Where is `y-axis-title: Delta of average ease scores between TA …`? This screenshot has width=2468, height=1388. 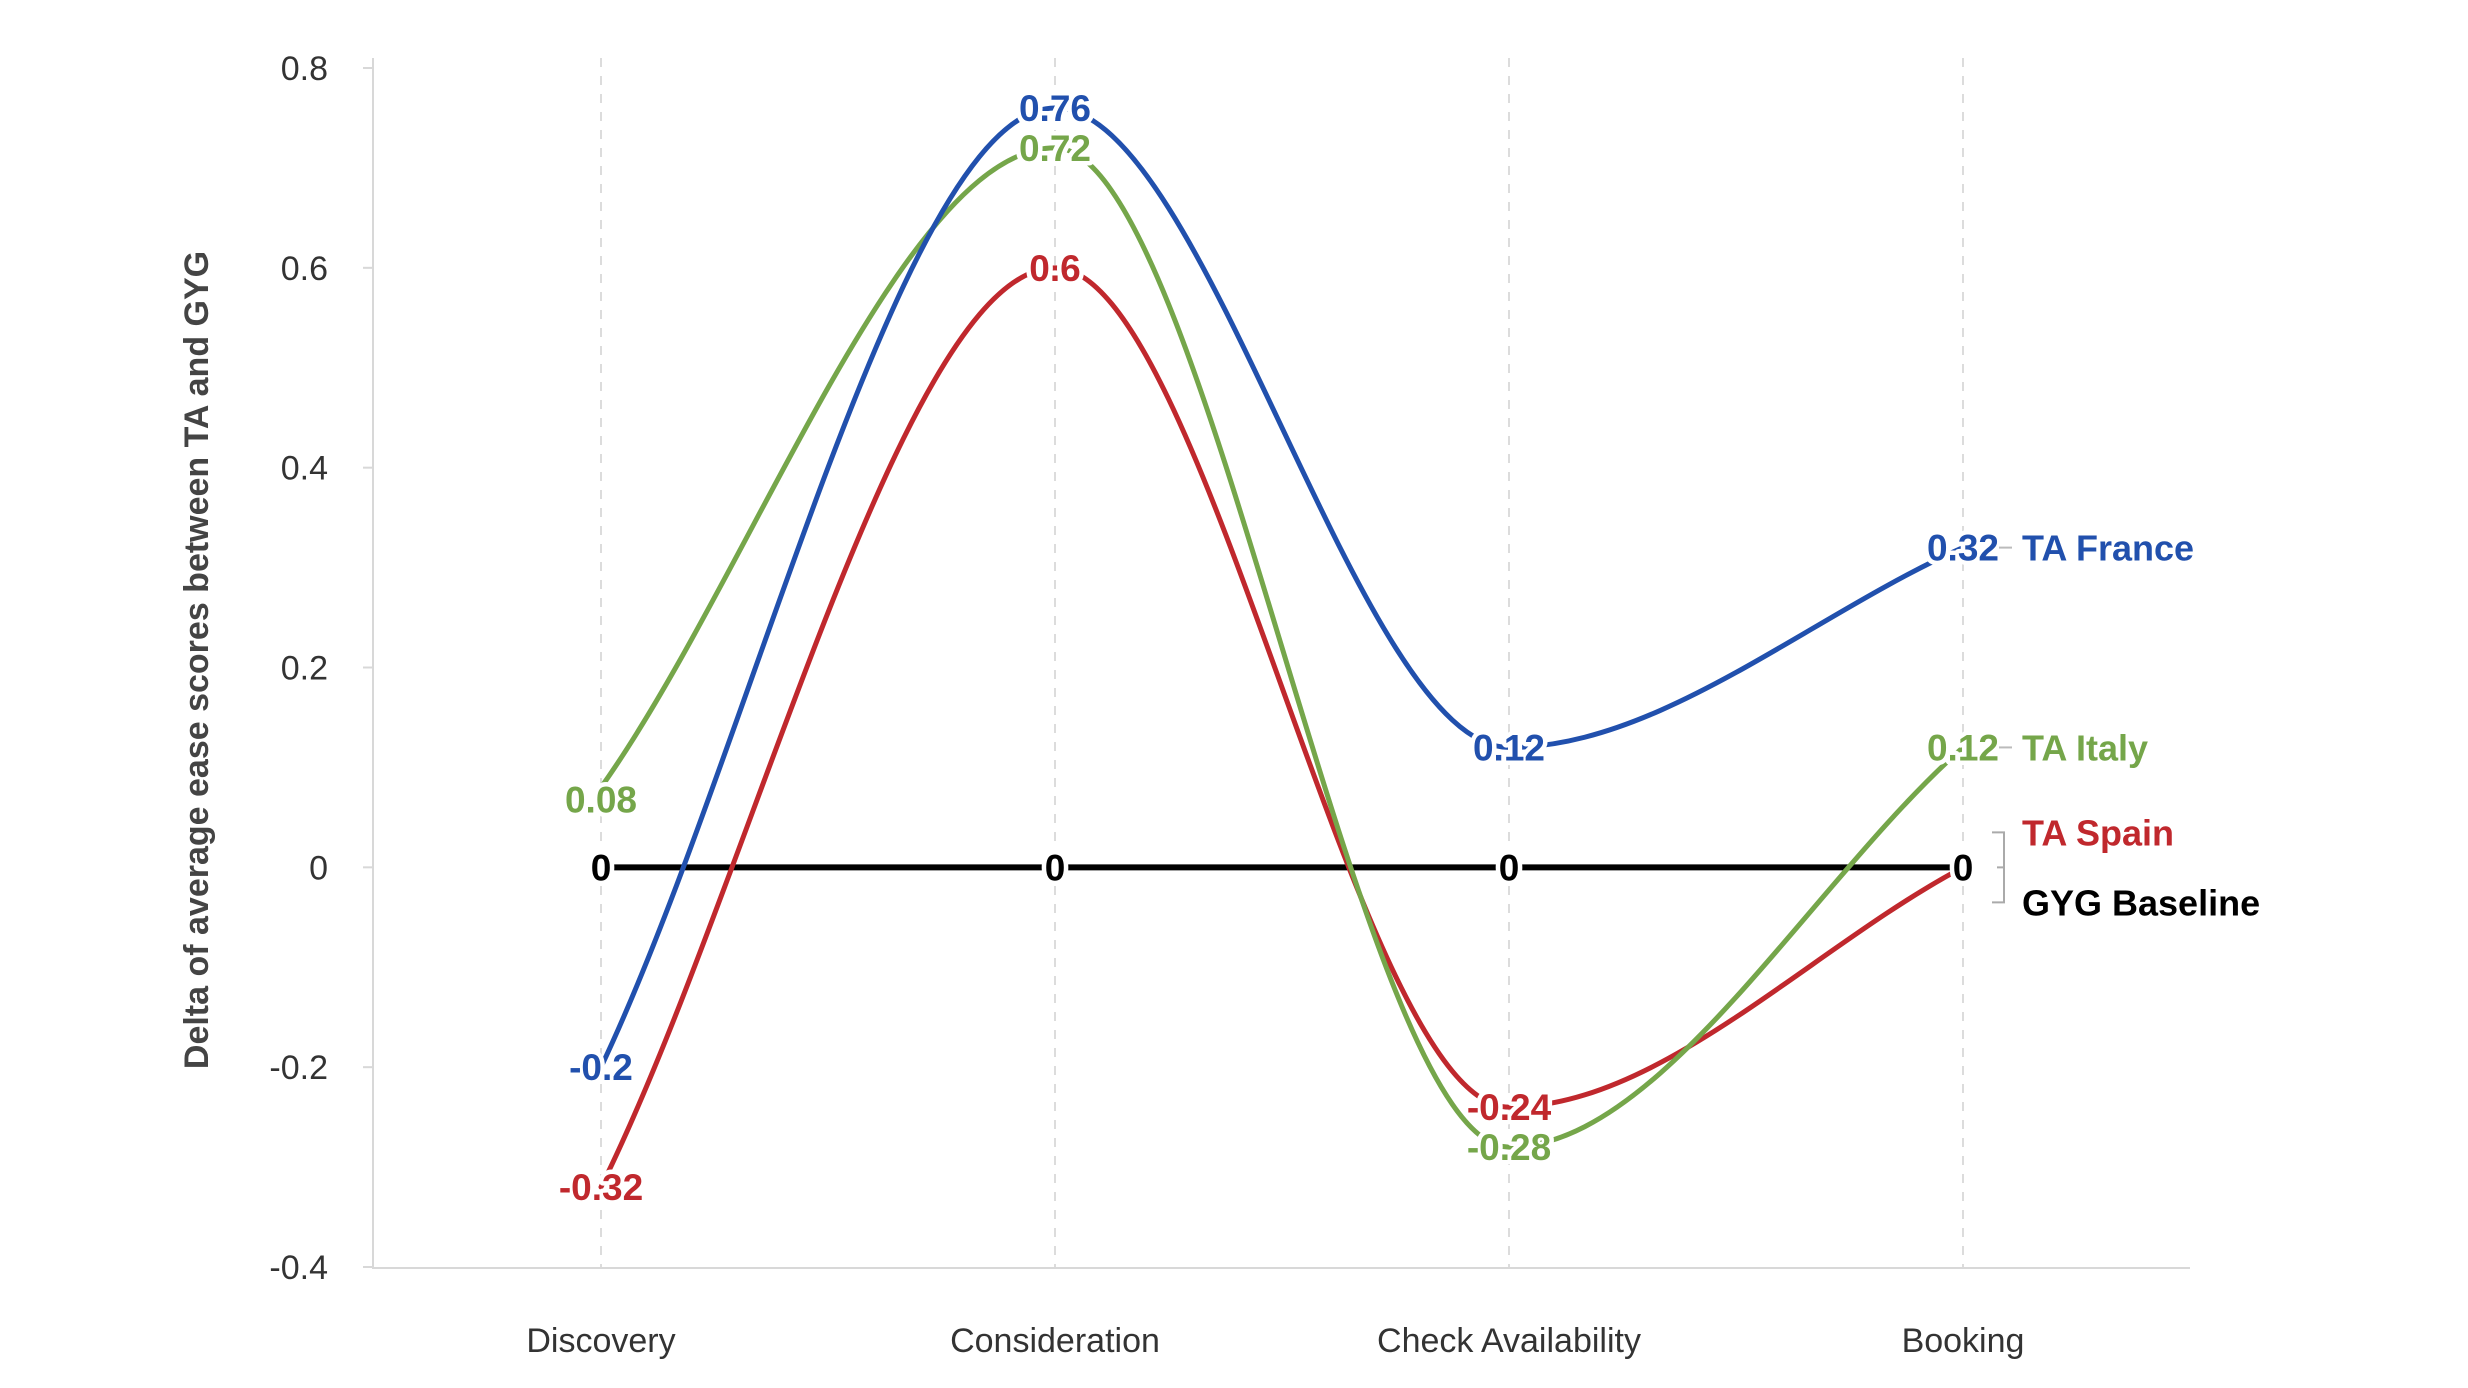
y-axis-title: Delta of average ease scores between TA … is located at coordinates (197, 660).